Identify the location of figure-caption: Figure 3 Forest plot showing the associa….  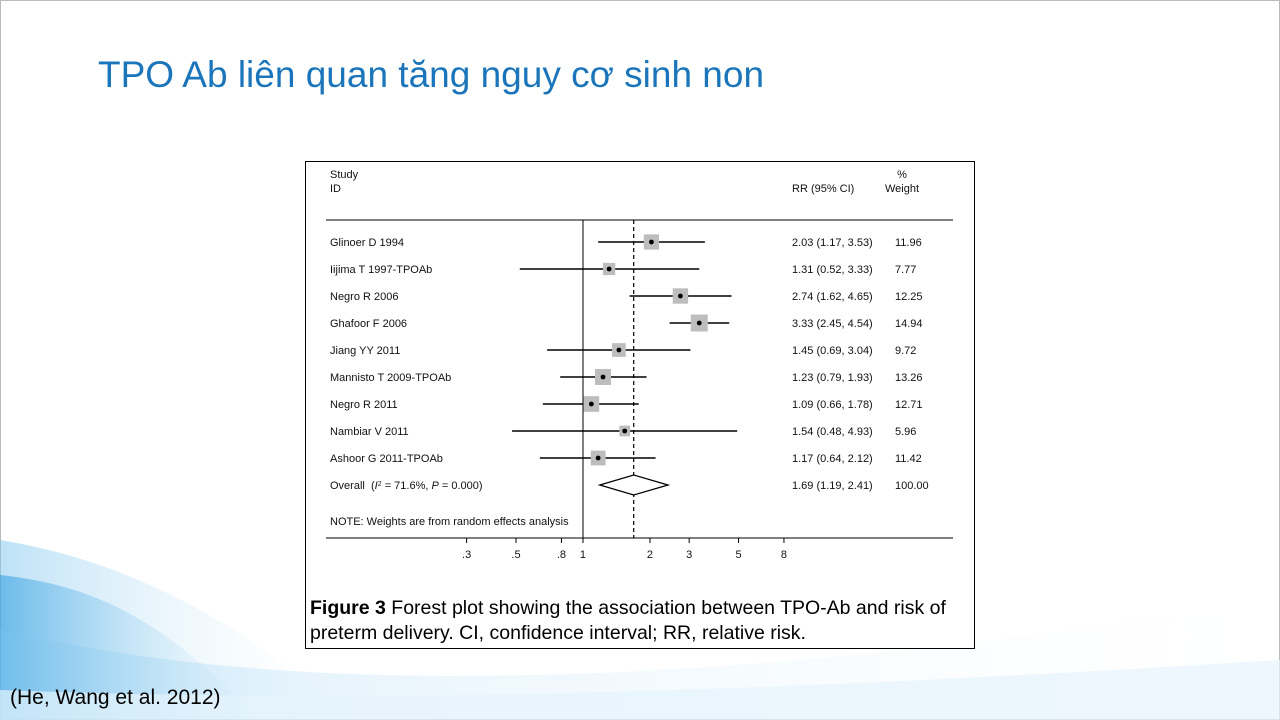
(642, 621).